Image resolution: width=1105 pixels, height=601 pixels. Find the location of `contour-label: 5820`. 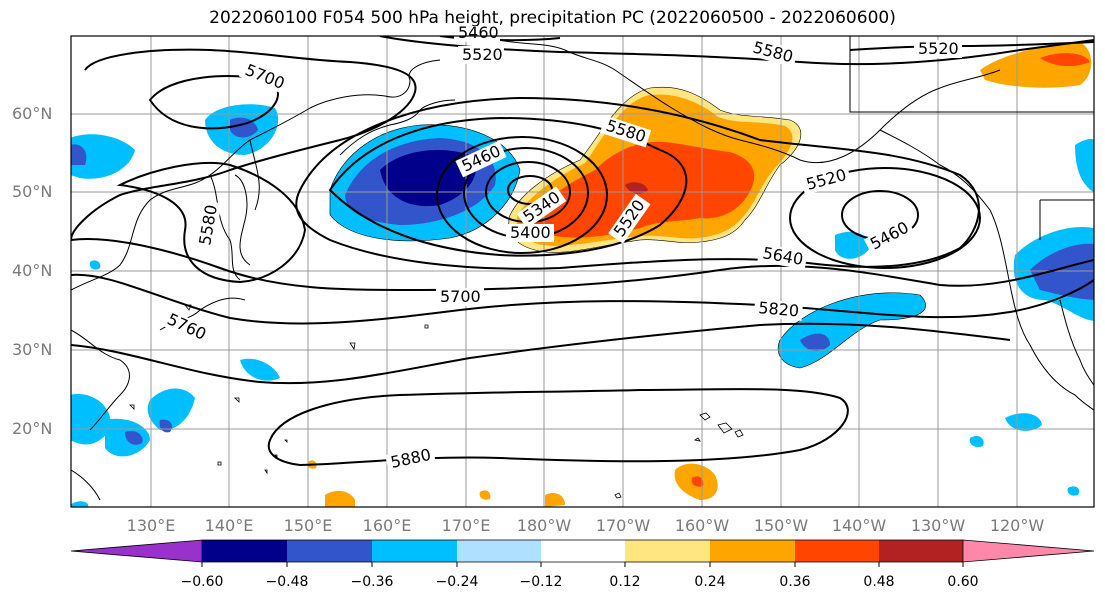

contour-label: 5820 is located at coordinates (778, 309).